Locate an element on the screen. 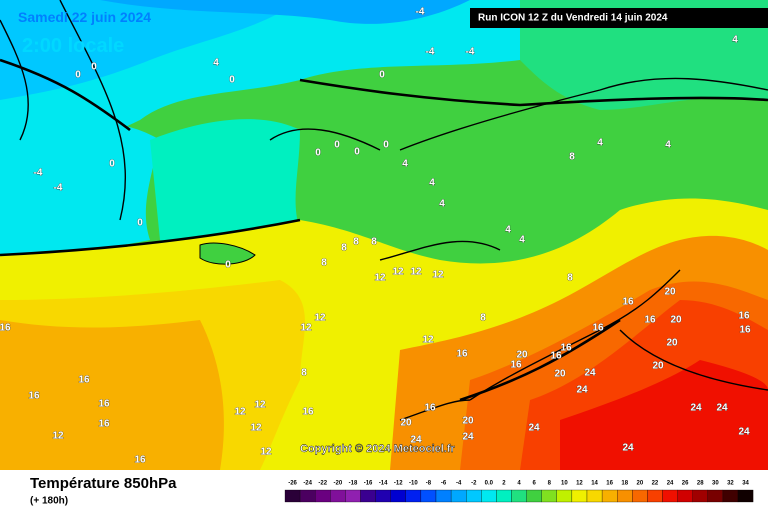 This screenshot has height=512, width=768. legend-label: -6 is located at coordinates (444, 484).